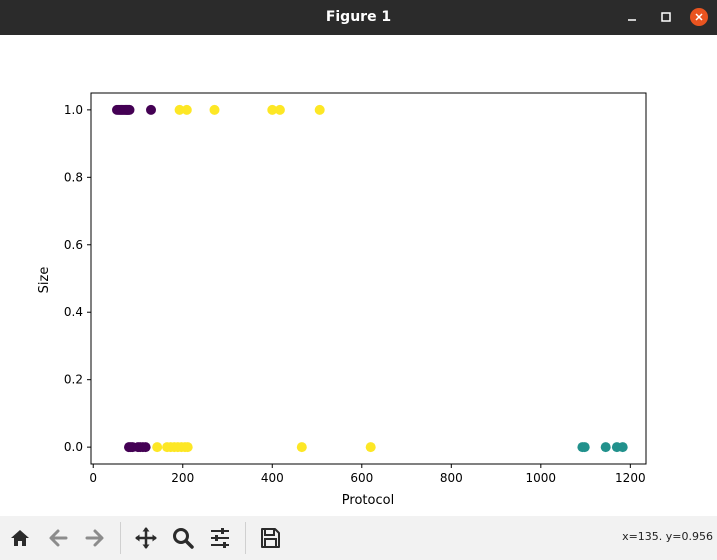 This screenshot has width=717, height=560. I want to click on close-icon, so click(699, 17).